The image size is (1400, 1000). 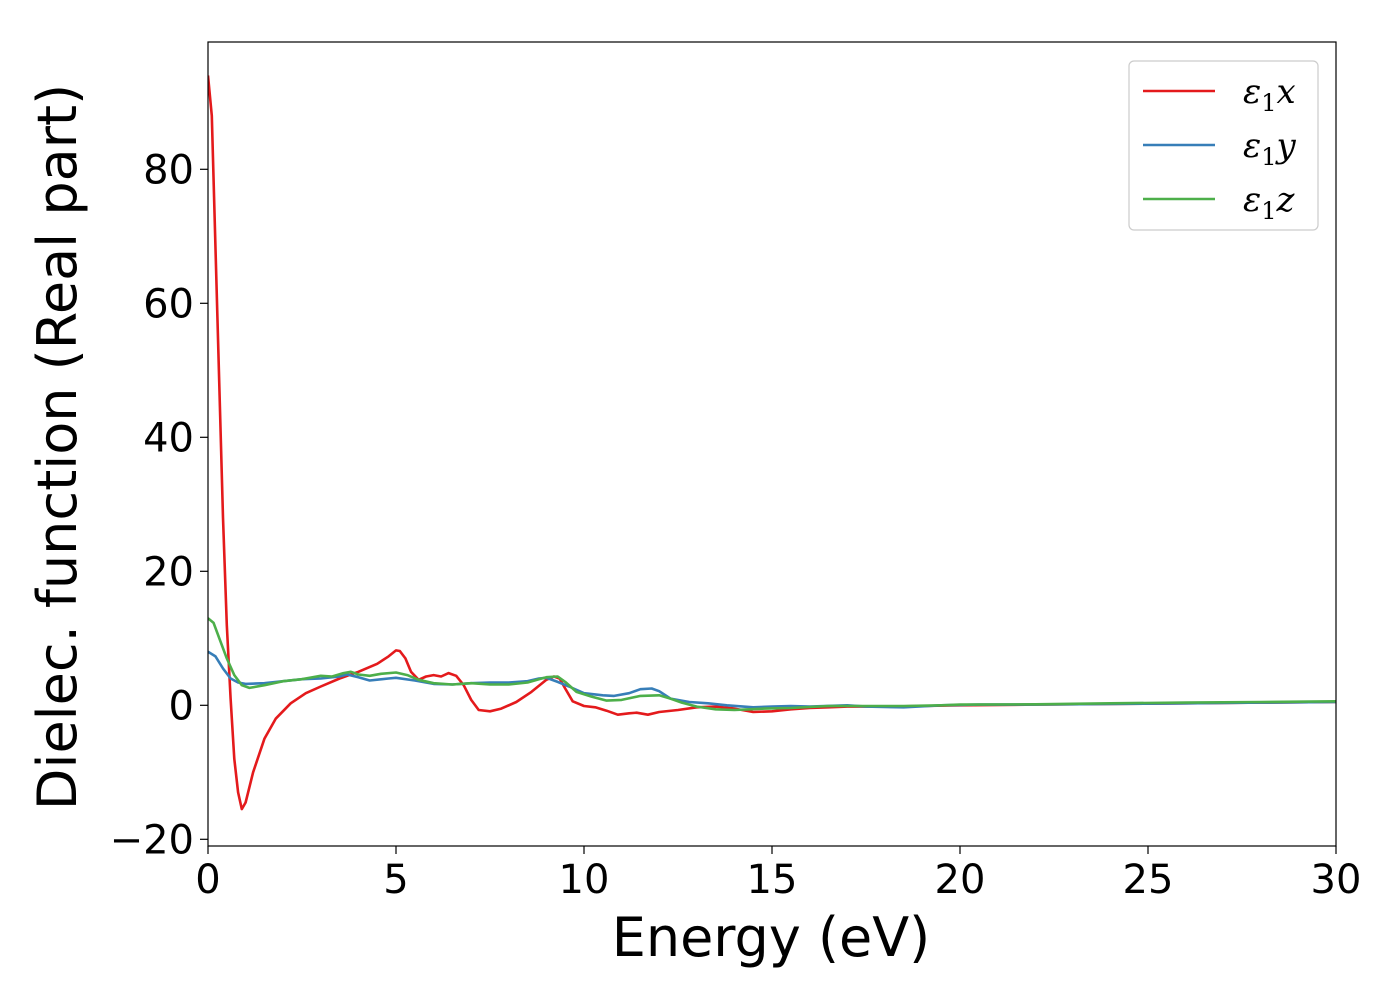 I want to click on legend-box, so click(x=1223, y=145).